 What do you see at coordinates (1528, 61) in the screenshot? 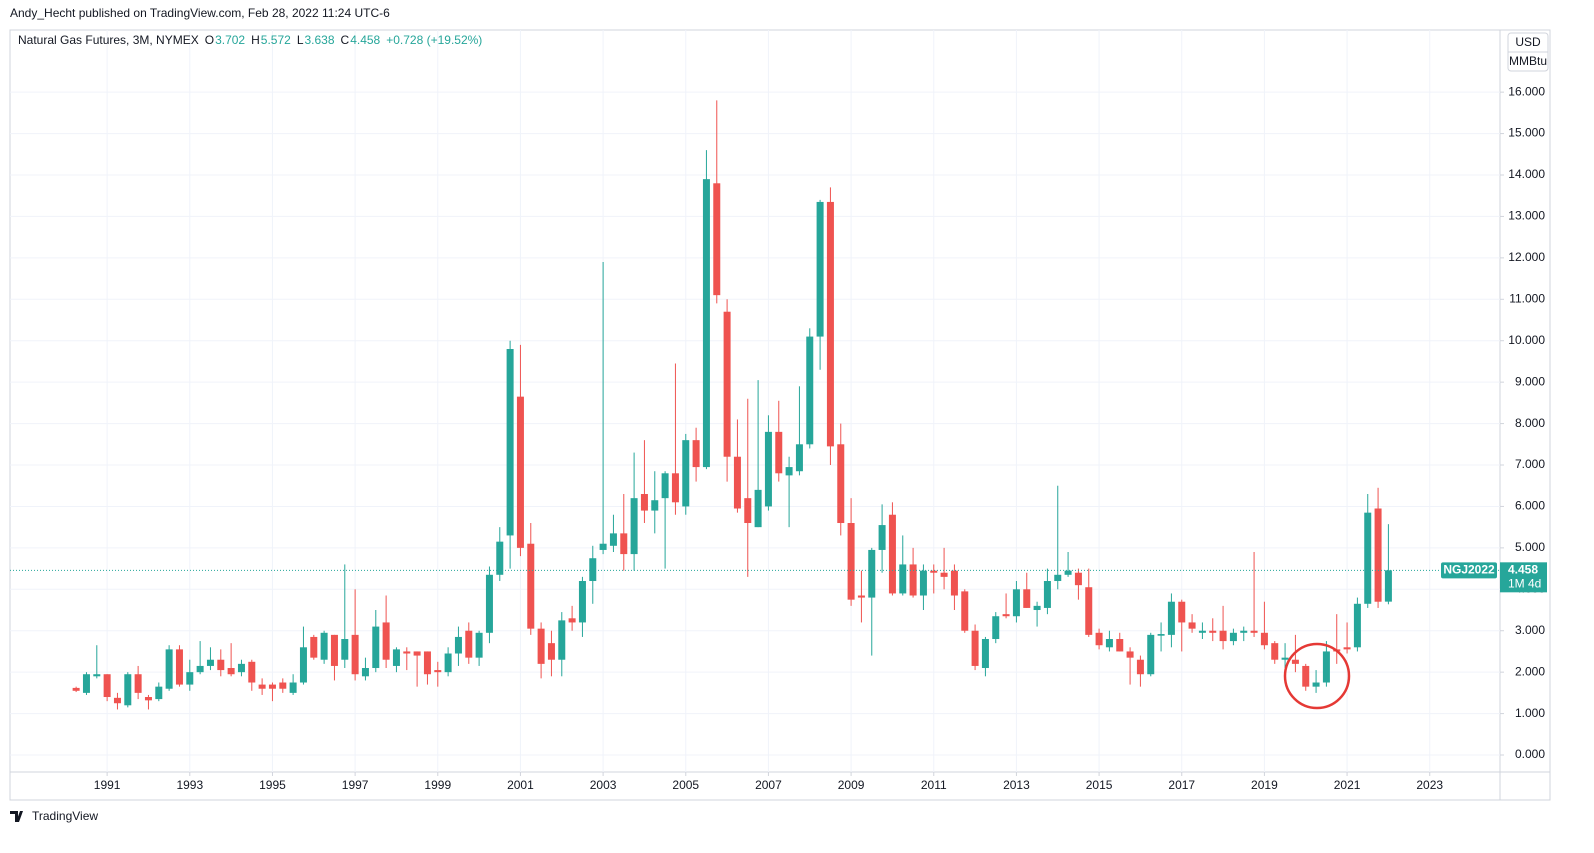
I see `unit: MMBtu` at bounding box center [1528, 61].